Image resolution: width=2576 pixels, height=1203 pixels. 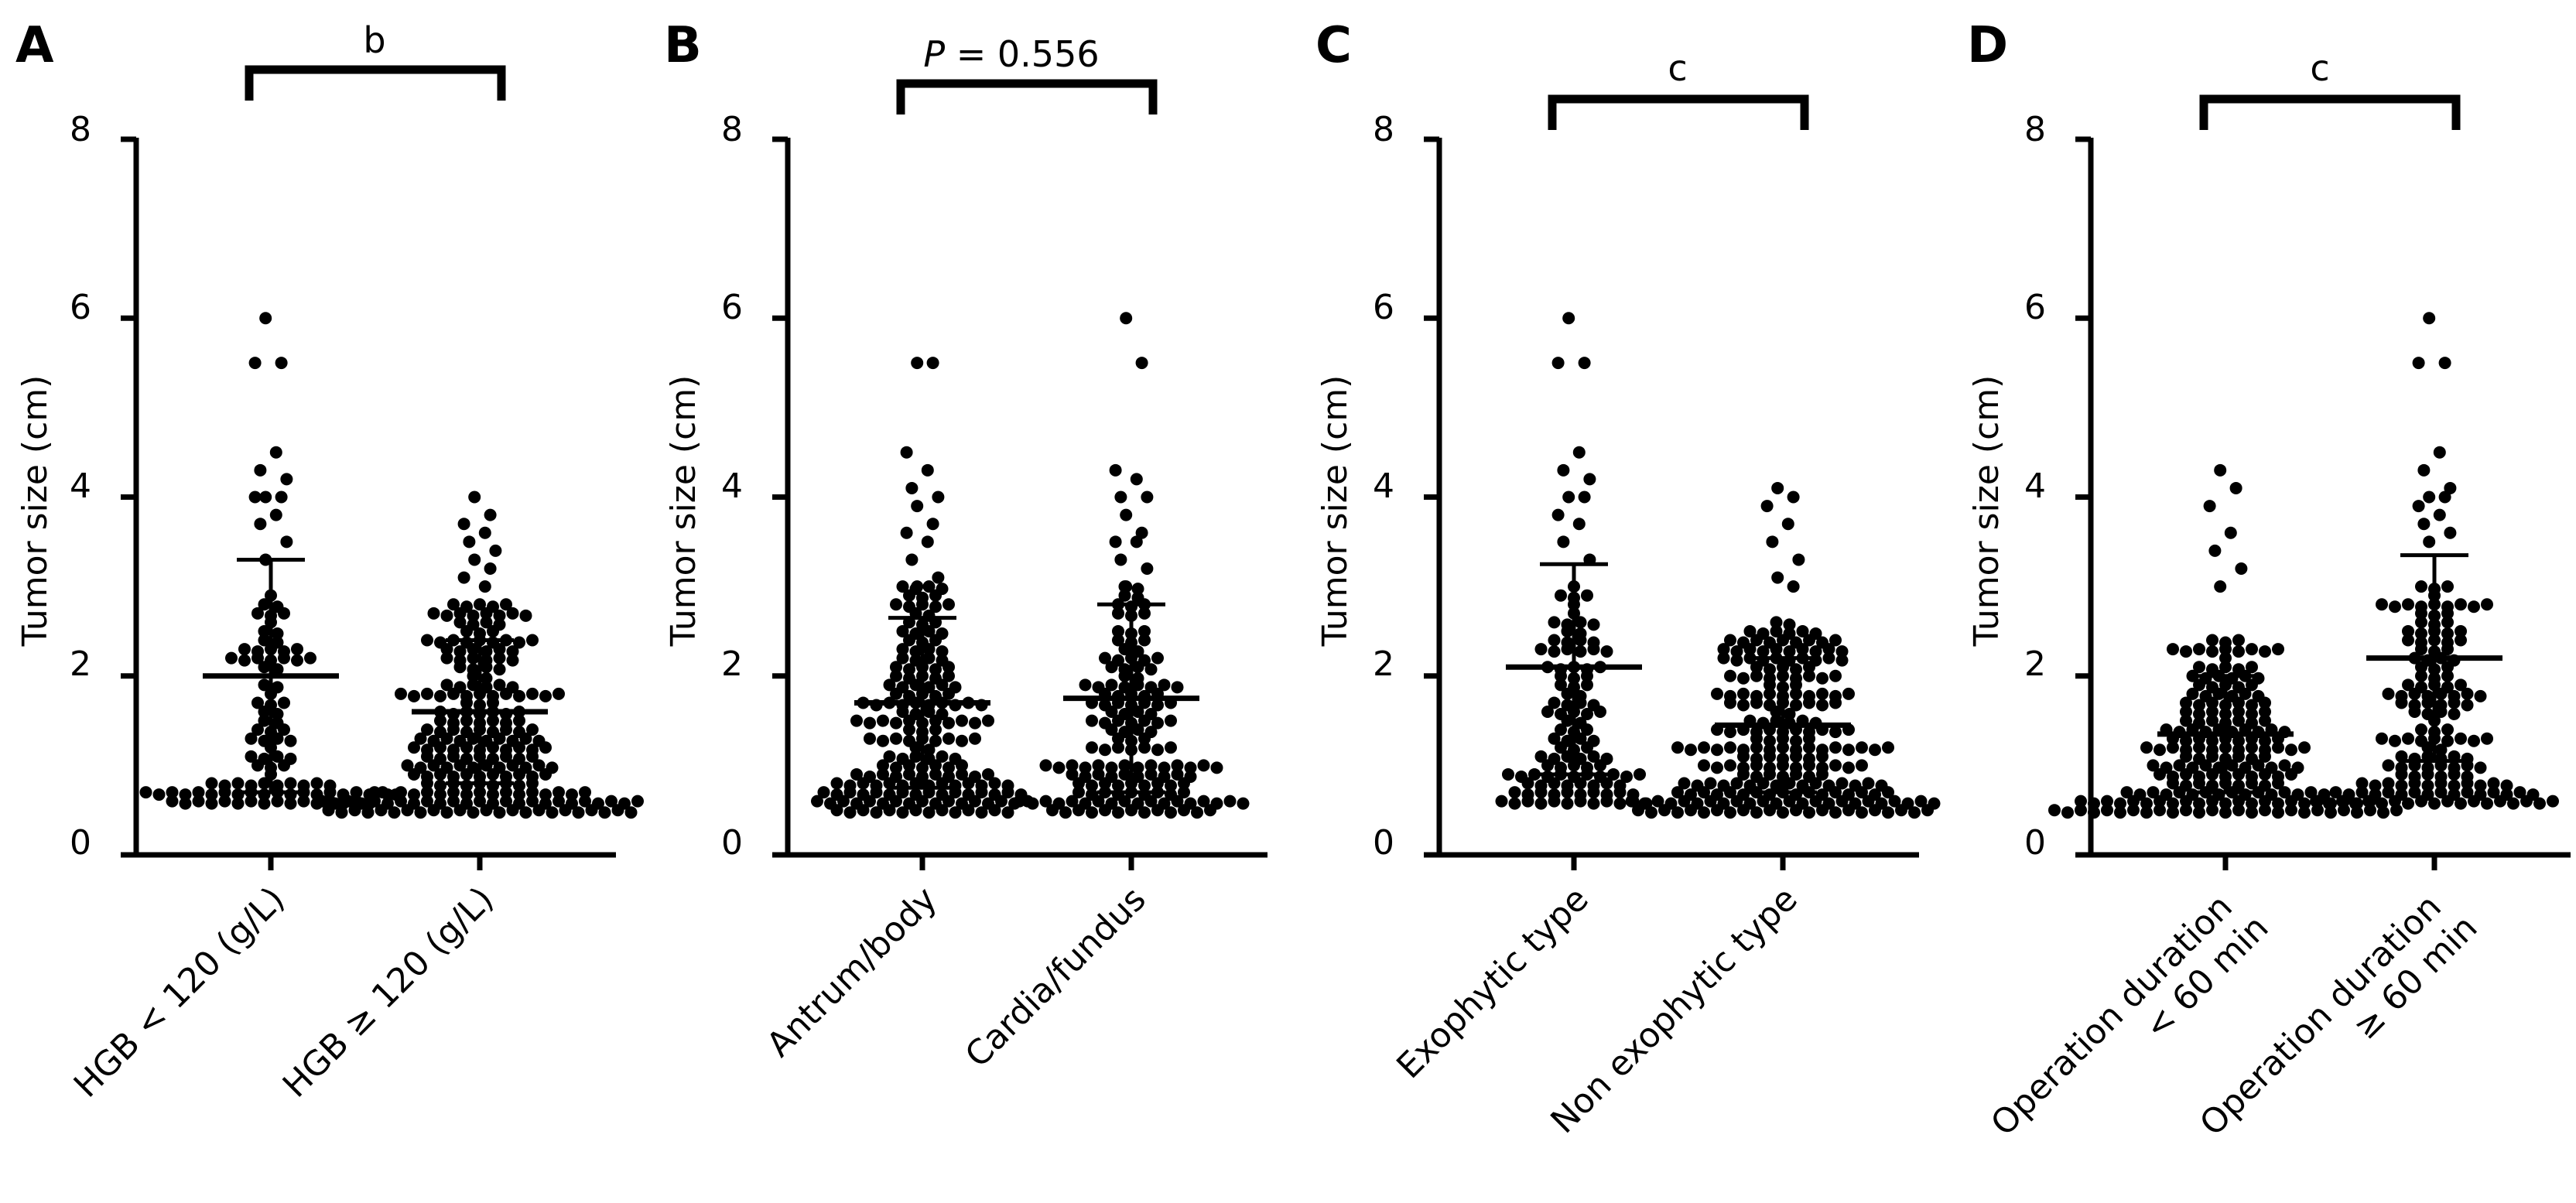 I want to click on panel-c-ytick-4: 4, so click(x=1384, y=486).